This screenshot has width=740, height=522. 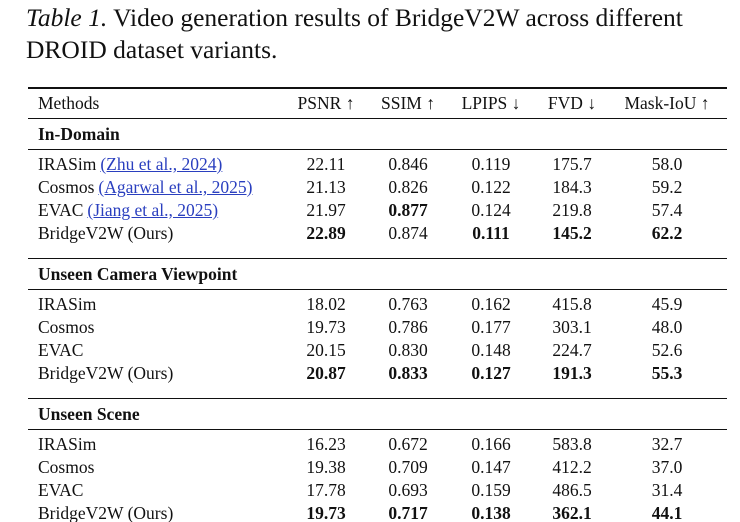 What do you see at coordinates (326, 467) in the screenshot?
I see `value-cell: 19.38` at bounding box center [326, 467].